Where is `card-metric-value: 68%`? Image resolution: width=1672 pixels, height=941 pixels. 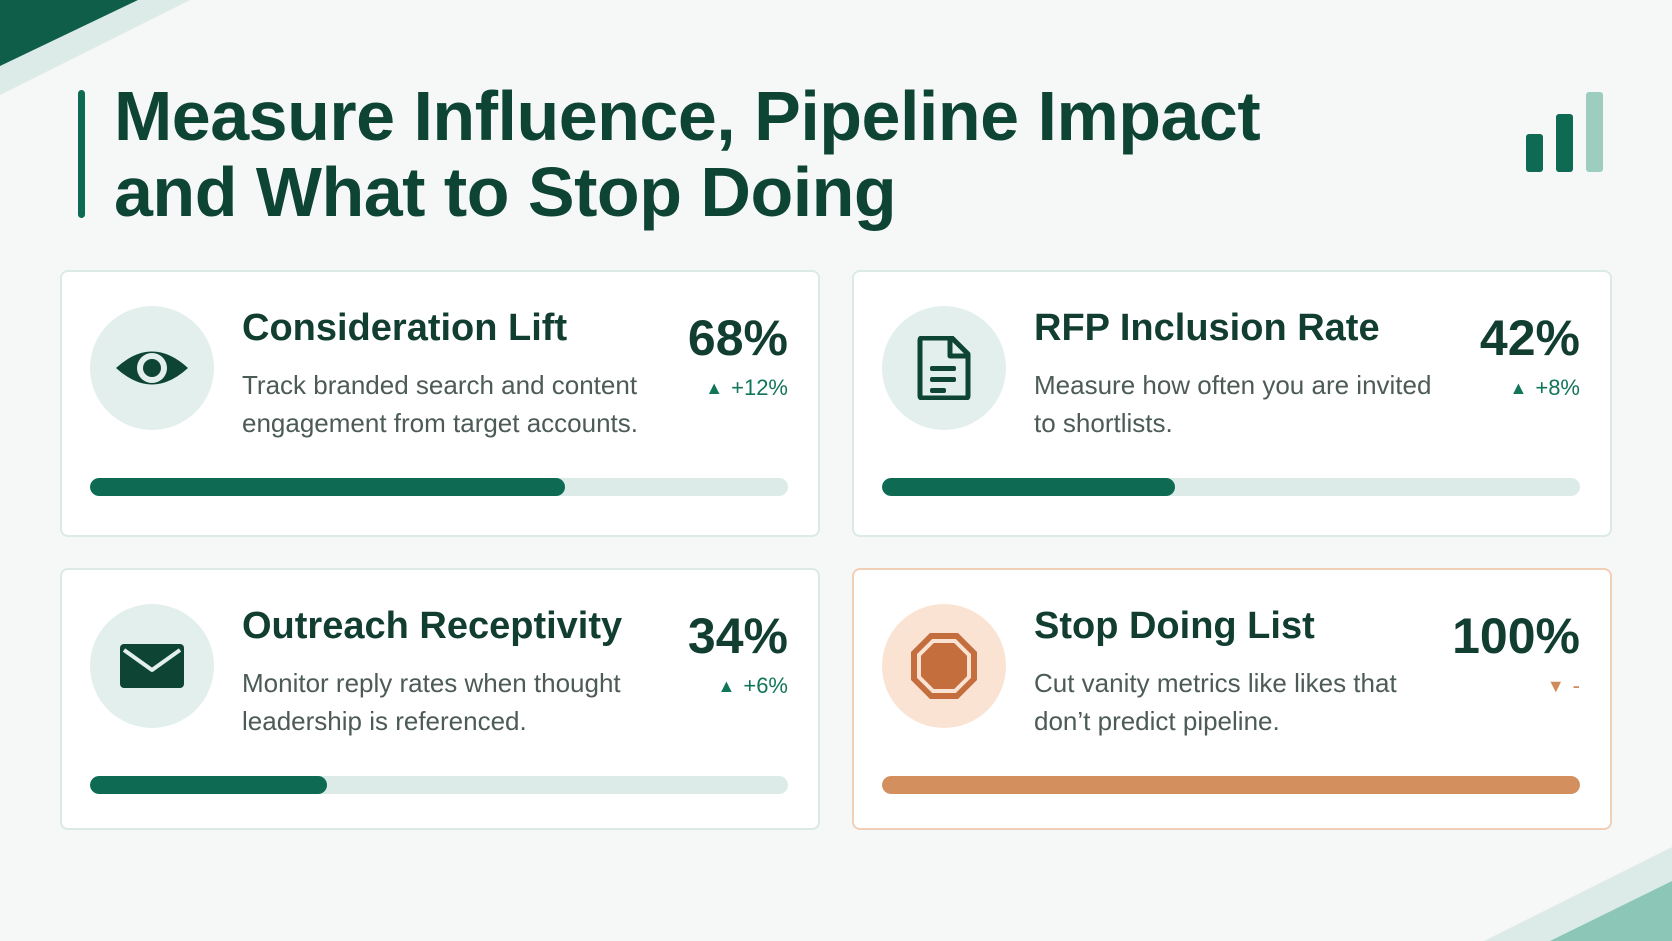
card-metric-value: 68% is located at coordinates (737, 338).